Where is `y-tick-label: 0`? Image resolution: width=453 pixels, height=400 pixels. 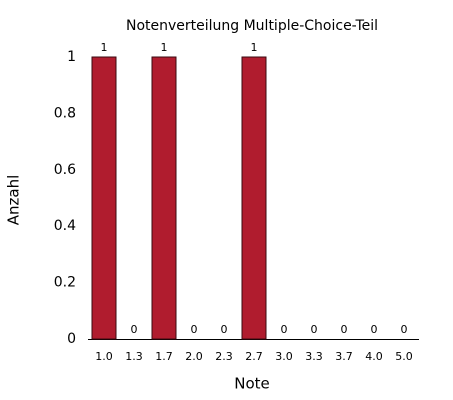
y-tick-label: 0 is located at coordinates (71, 339).